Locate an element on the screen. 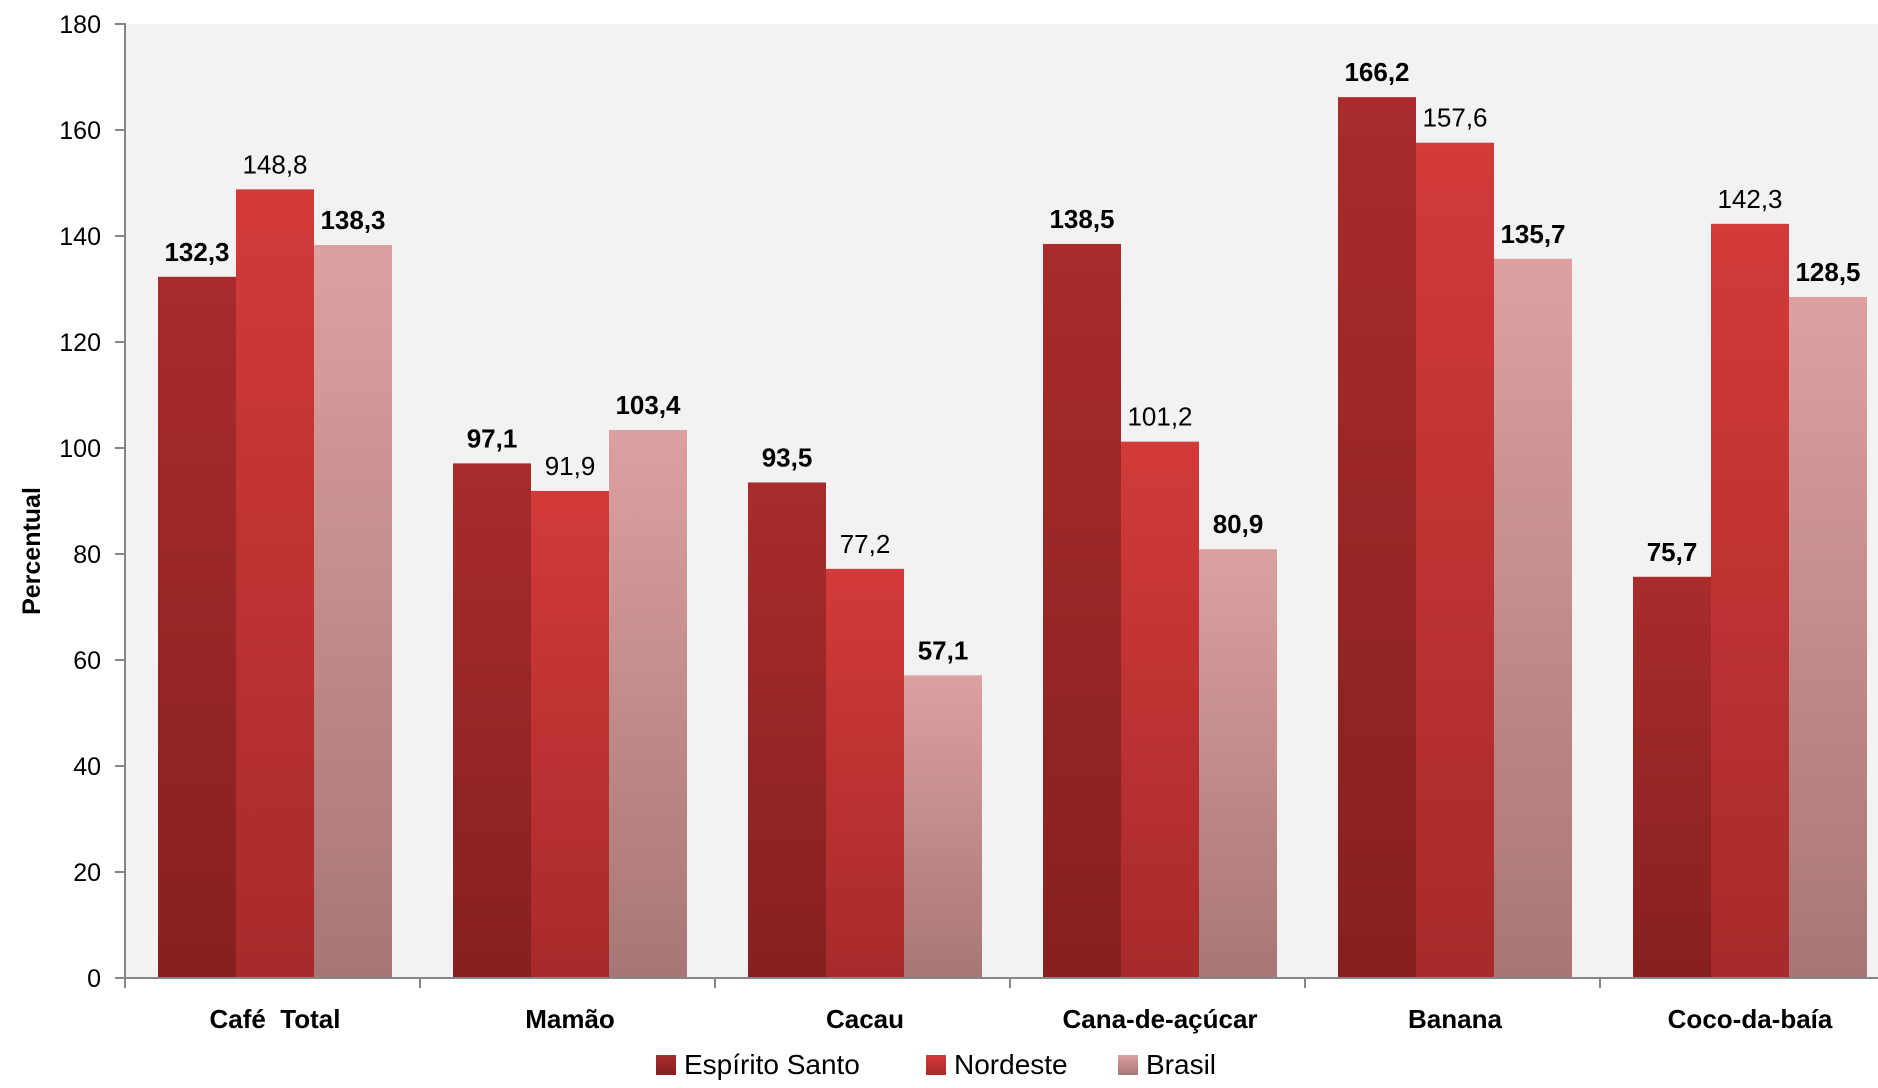  x-tick-label: Coco-da-baía is located at coordinates (1750, 1019).